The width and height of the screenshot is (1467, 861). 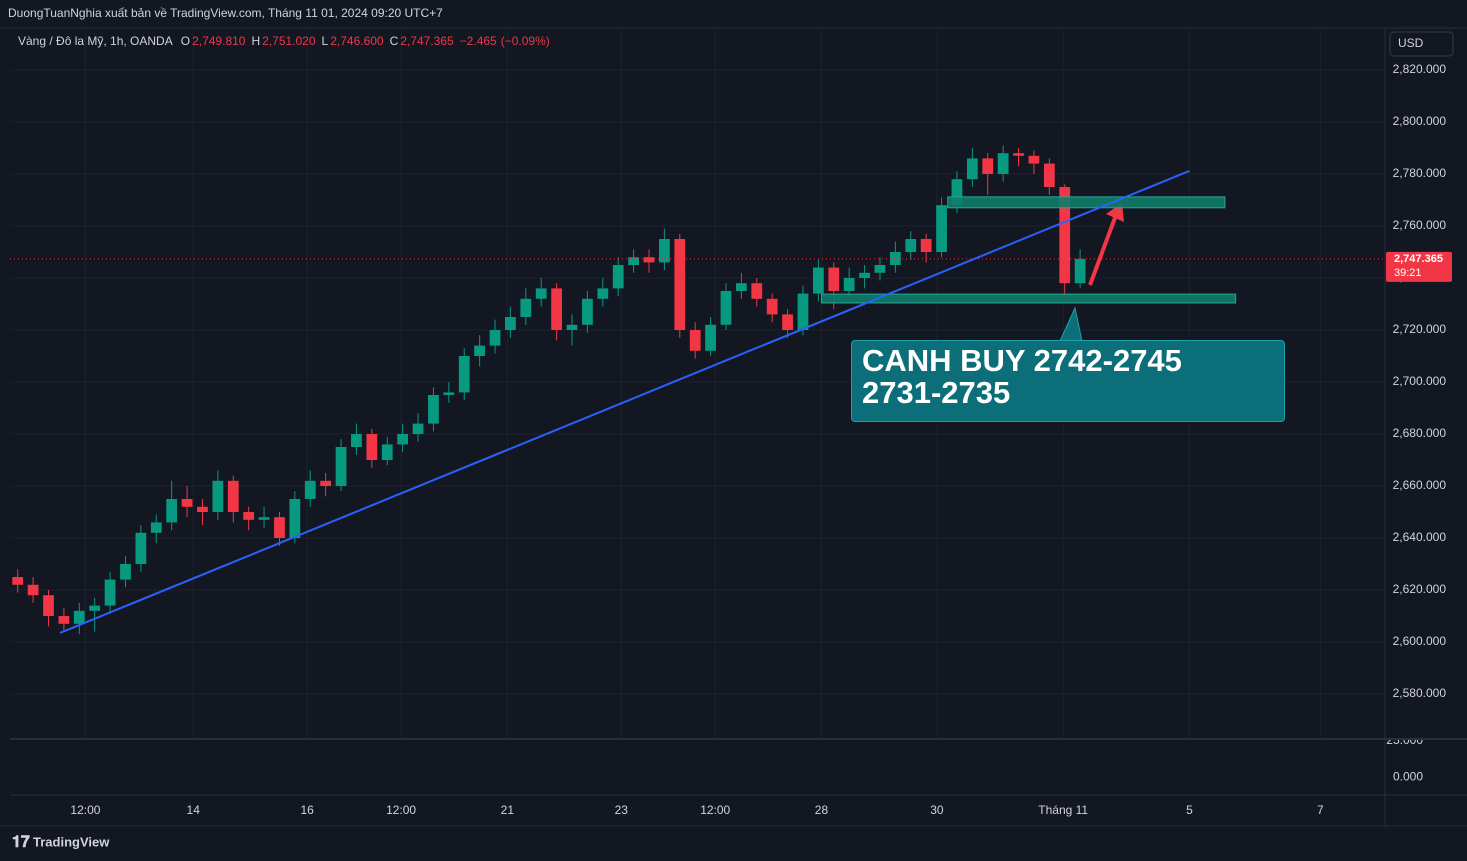 What do you see at coordinates (21, 842) in the screenshot?
I see `logo: 𝟏𝟕` at bounding box center [21, 842].